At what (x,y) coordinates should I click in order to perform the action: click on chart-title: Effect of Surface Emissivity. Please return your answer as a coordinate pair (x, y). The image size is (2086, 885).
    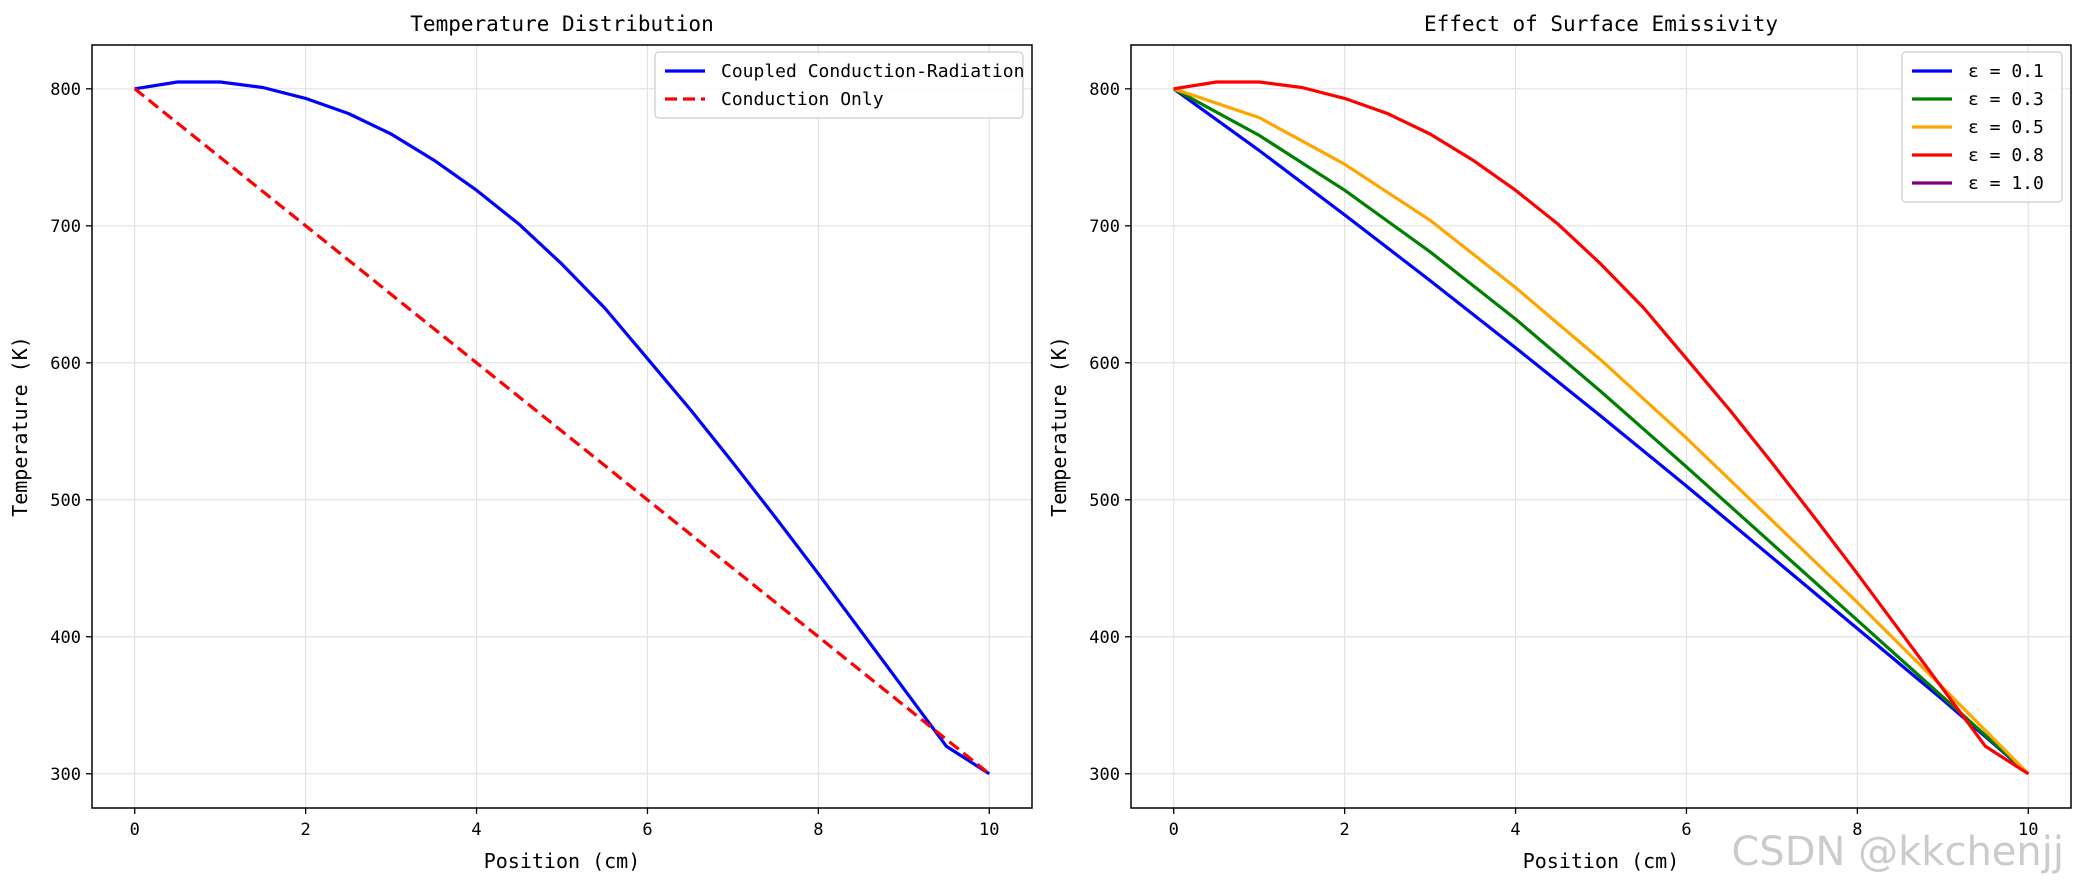
    Looking at the image, I should click on (1601, 24).